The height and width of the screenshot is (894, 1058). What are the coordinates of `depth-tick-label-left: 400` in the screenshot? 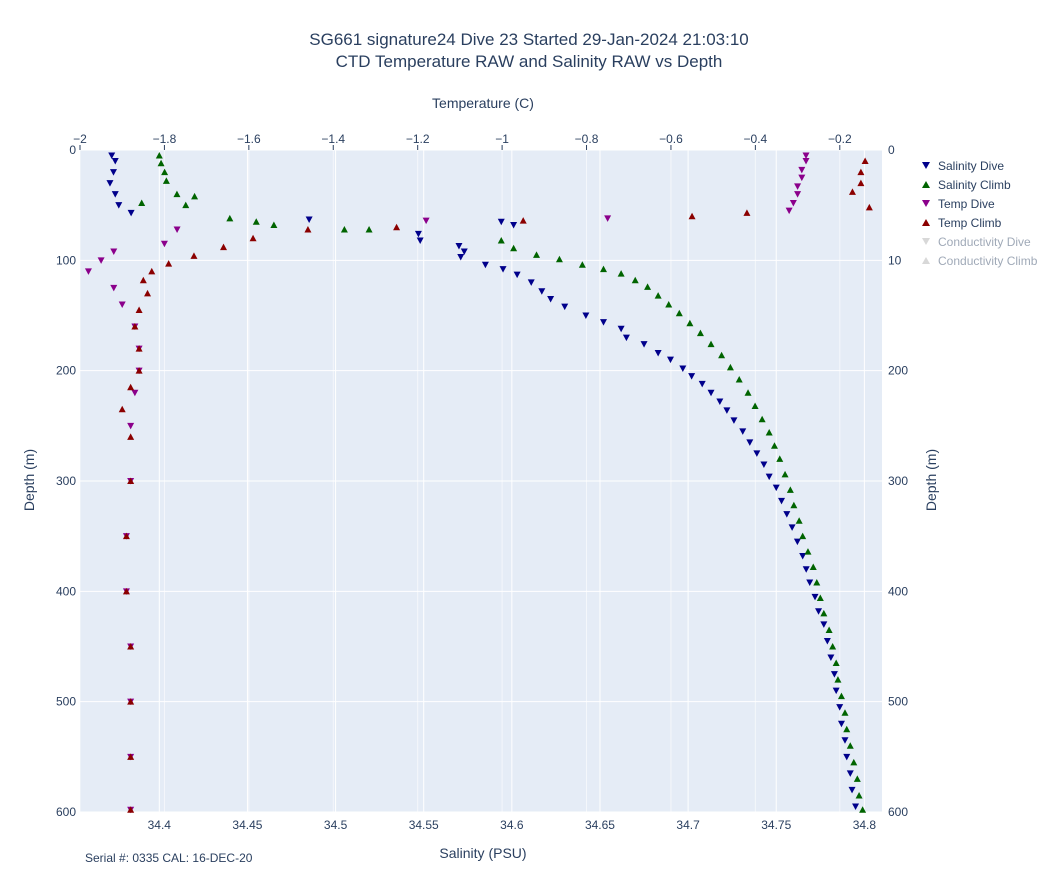 It's located at (66, 591).